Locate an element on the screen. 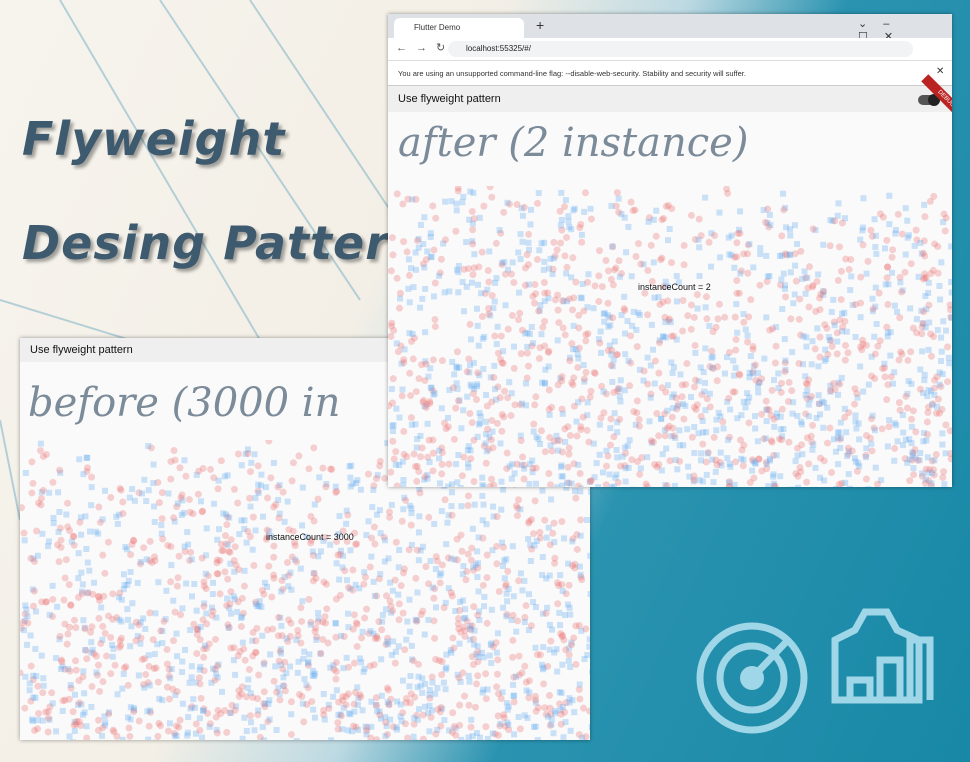 This screenshot has width=970, height=762. new-tab-button: + is located at coordinates (540, 25).